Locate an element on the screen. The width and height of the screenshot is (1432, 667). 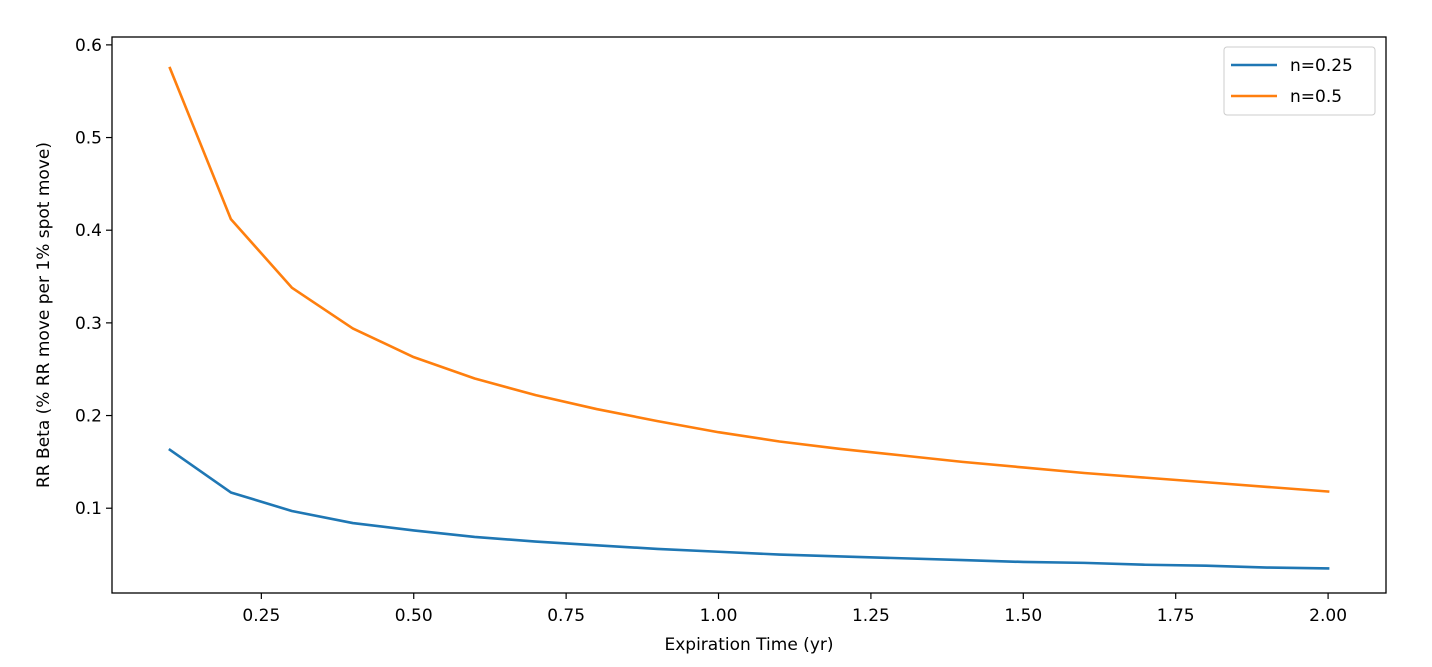
legend-label-n-0-5: n=0.5 is located at coordinates (1316, 97).